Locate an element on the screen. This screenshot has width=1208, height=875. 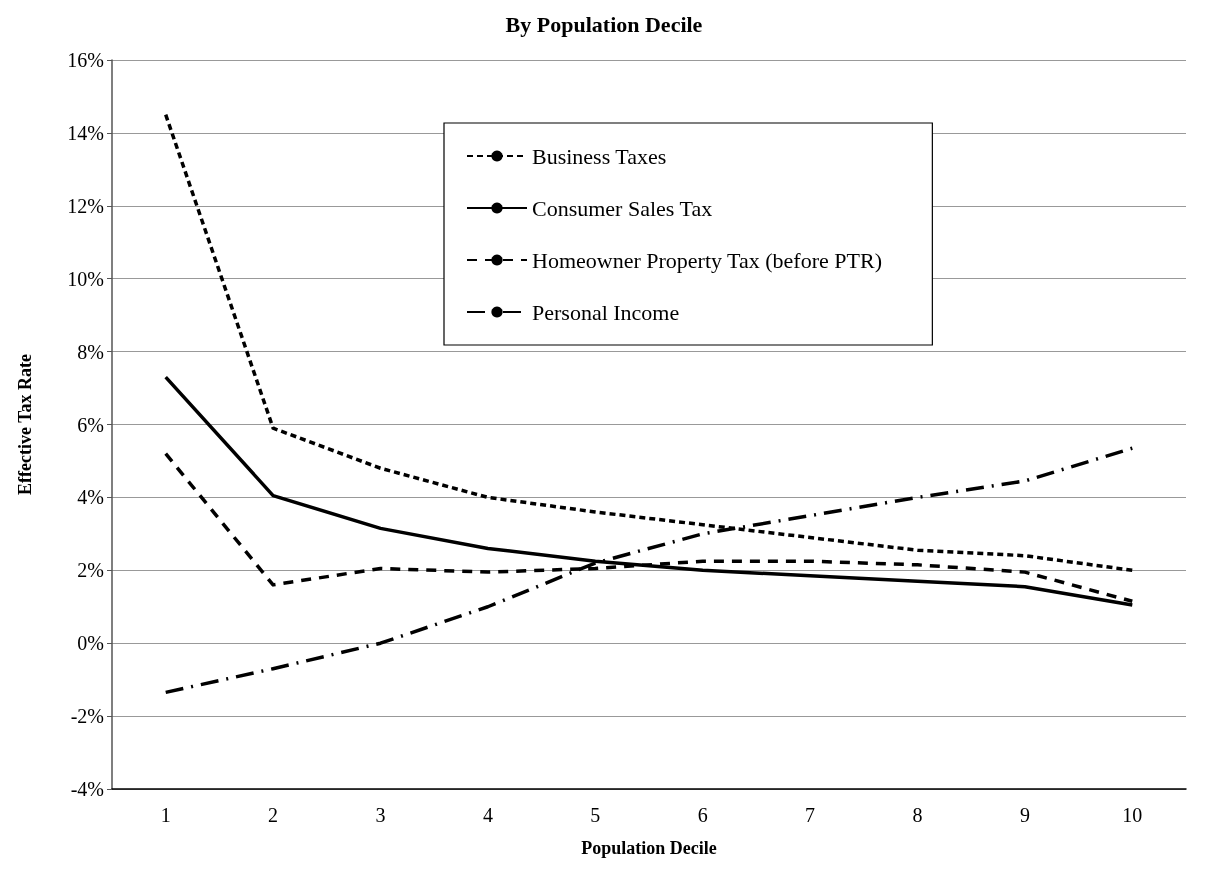
y-tick-label: 16% is located at coordinates (85, 60).